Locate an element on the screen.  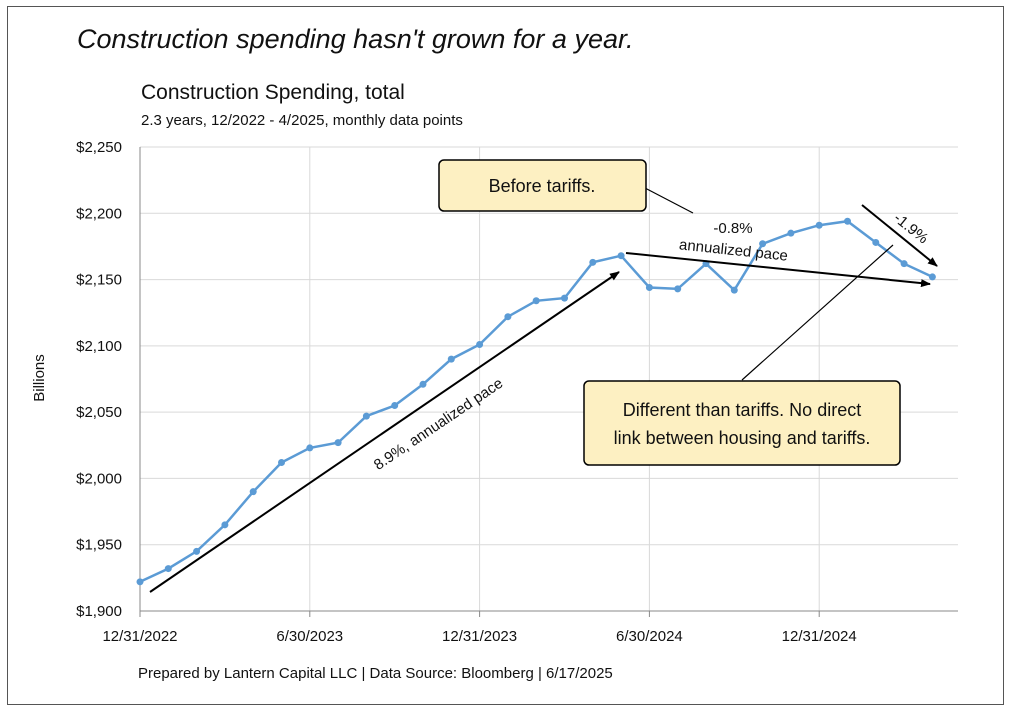
y-tick-label: $2,250 is located at coordinates (99, 147).